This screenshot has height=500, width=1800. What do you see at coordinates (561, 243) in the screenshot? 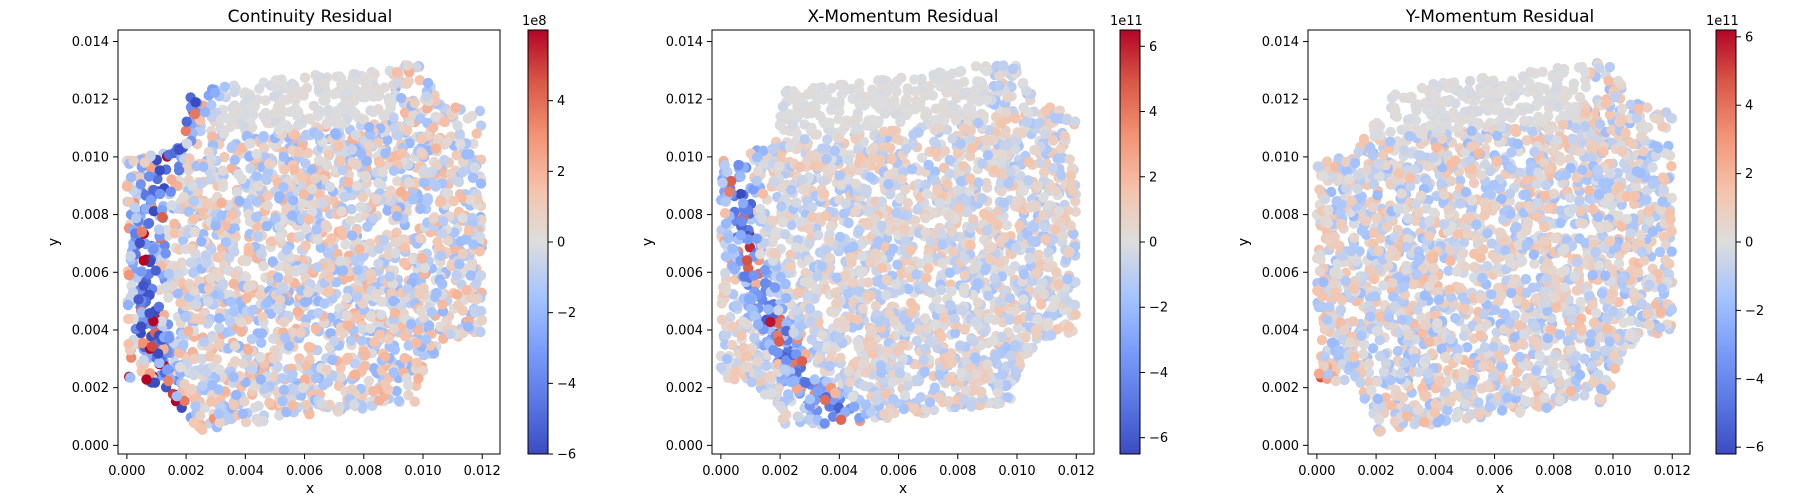
I see `colorbar-tick-label: 0` at bounding box center [561, 243].